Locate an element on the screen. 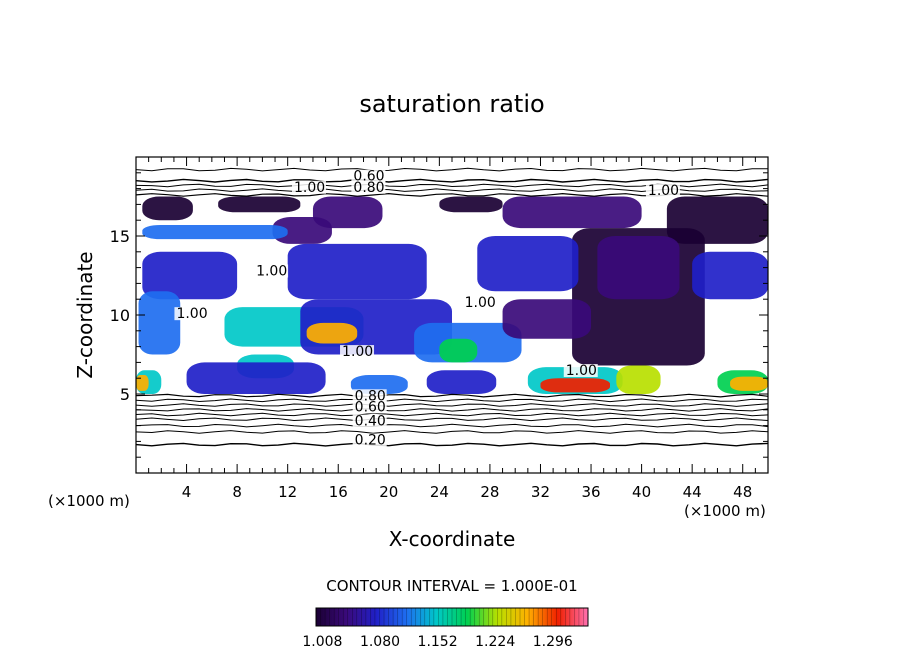 The height and width of the screenshot is (654, 904). colorbar-tick-label: 1.224 is located at coordinates (495, 642).